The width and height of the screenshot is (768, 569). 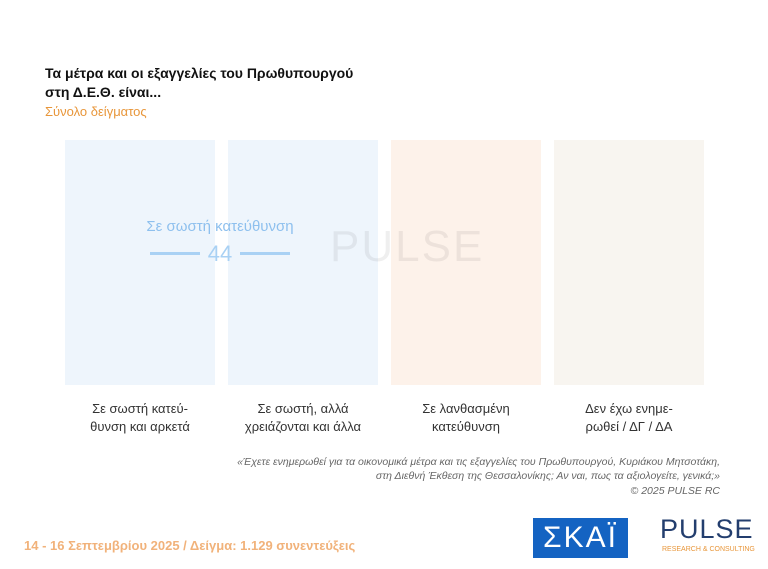 What do you see at coordinates (96, 111) in the screenshot?
I see `subtitle: Σύνολο δείγματος` at bounding box center [96, 111].